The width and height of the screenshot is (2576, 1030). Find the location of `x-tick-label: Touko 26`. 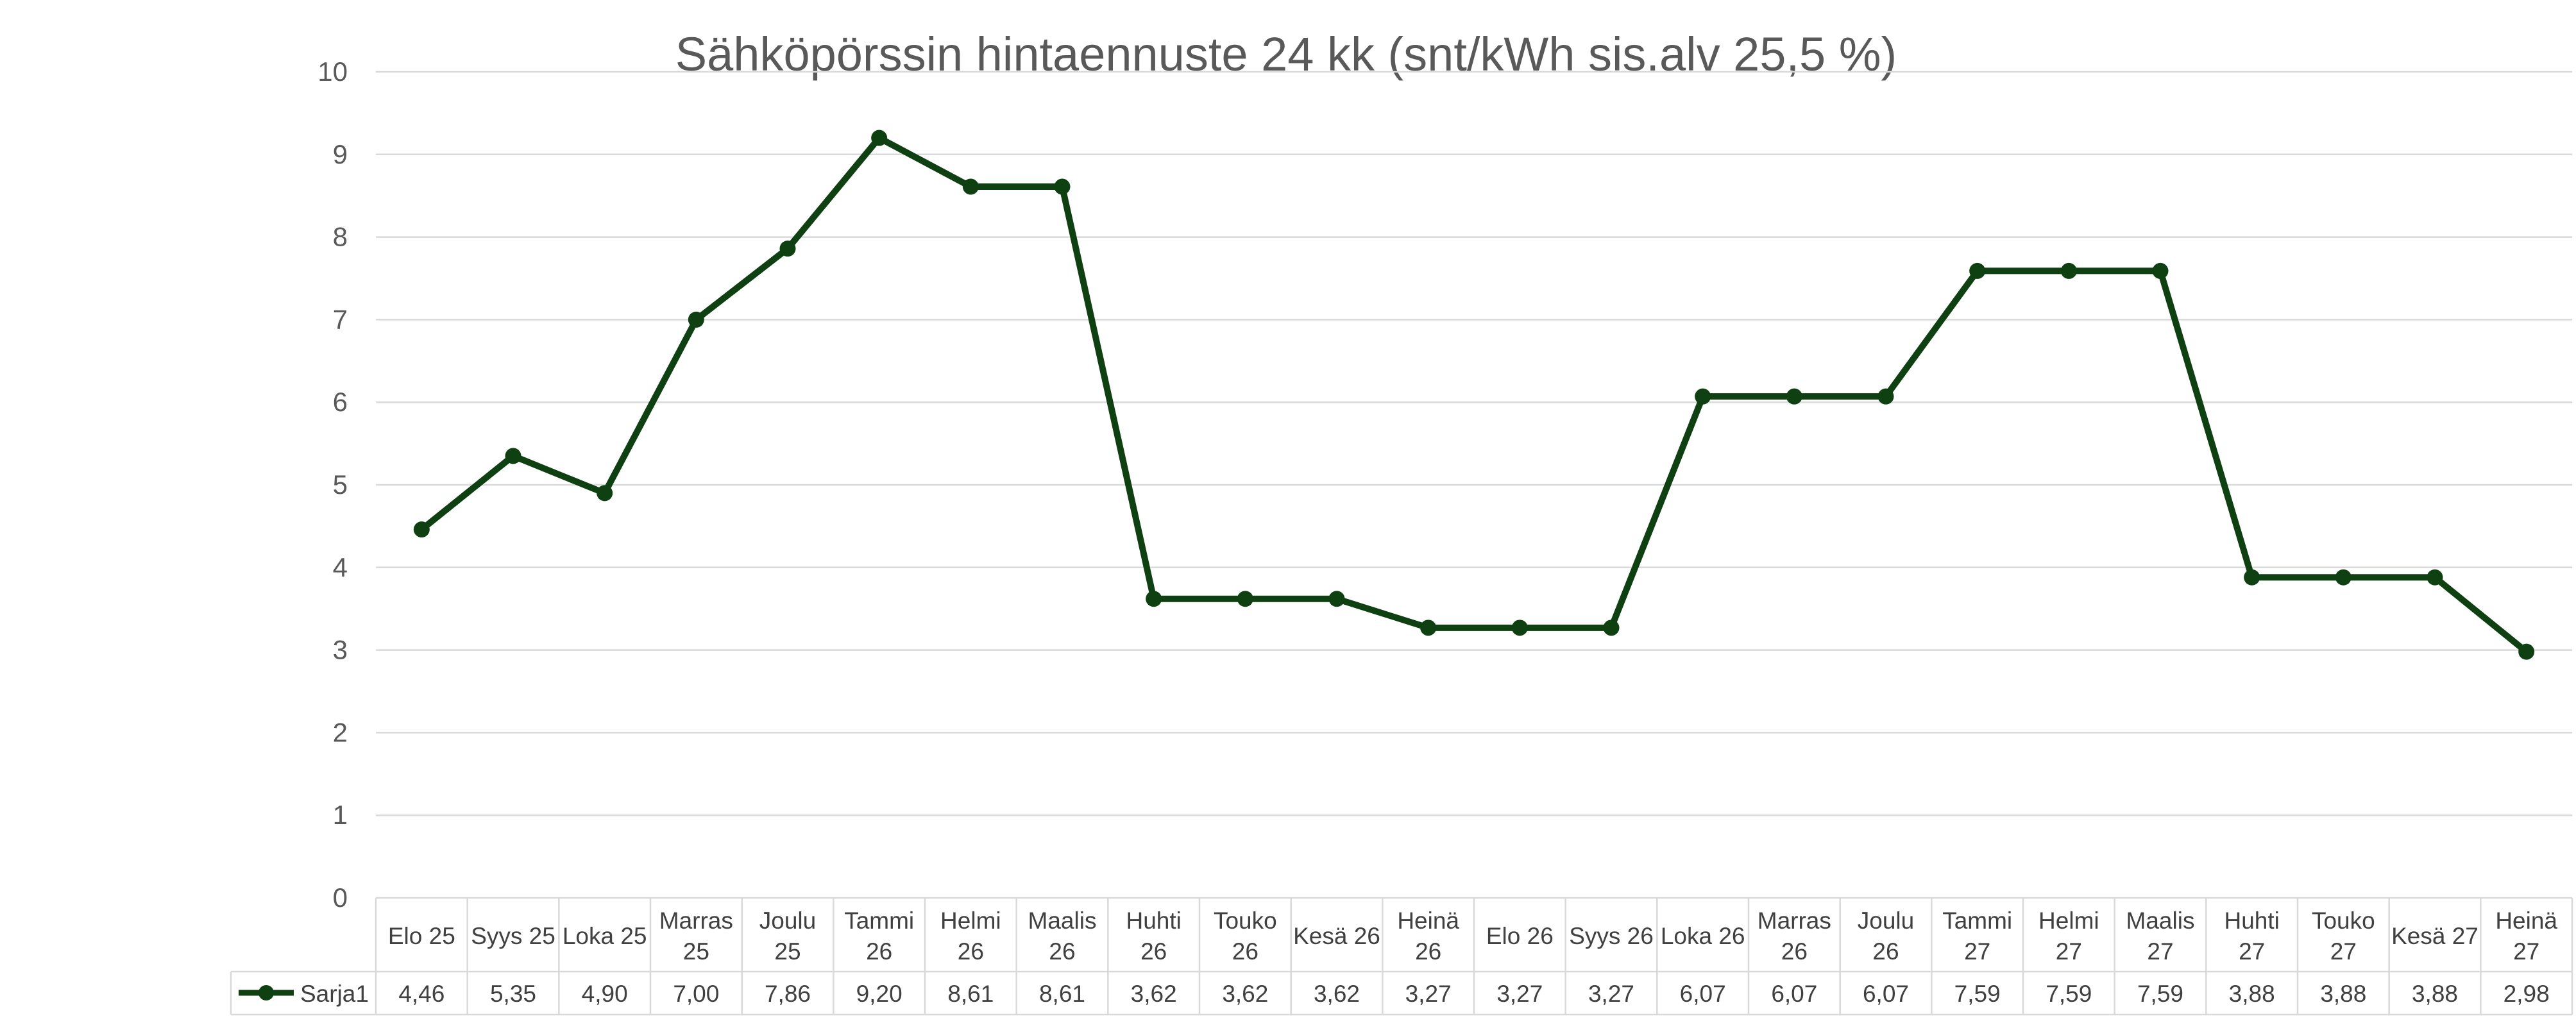

x-tick-label: Touko 26 is located at coordinates (1245, 936).